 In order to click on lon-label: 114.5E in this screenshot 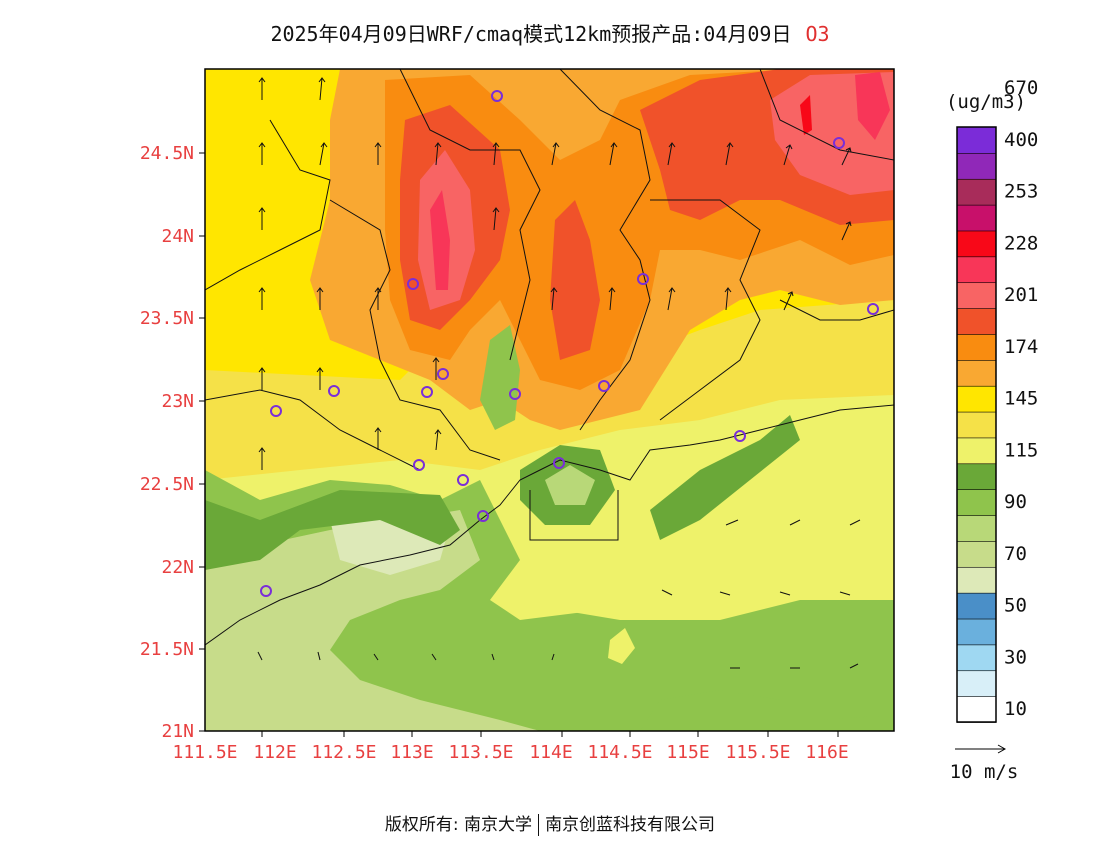, I will do `click(619, 752)`.